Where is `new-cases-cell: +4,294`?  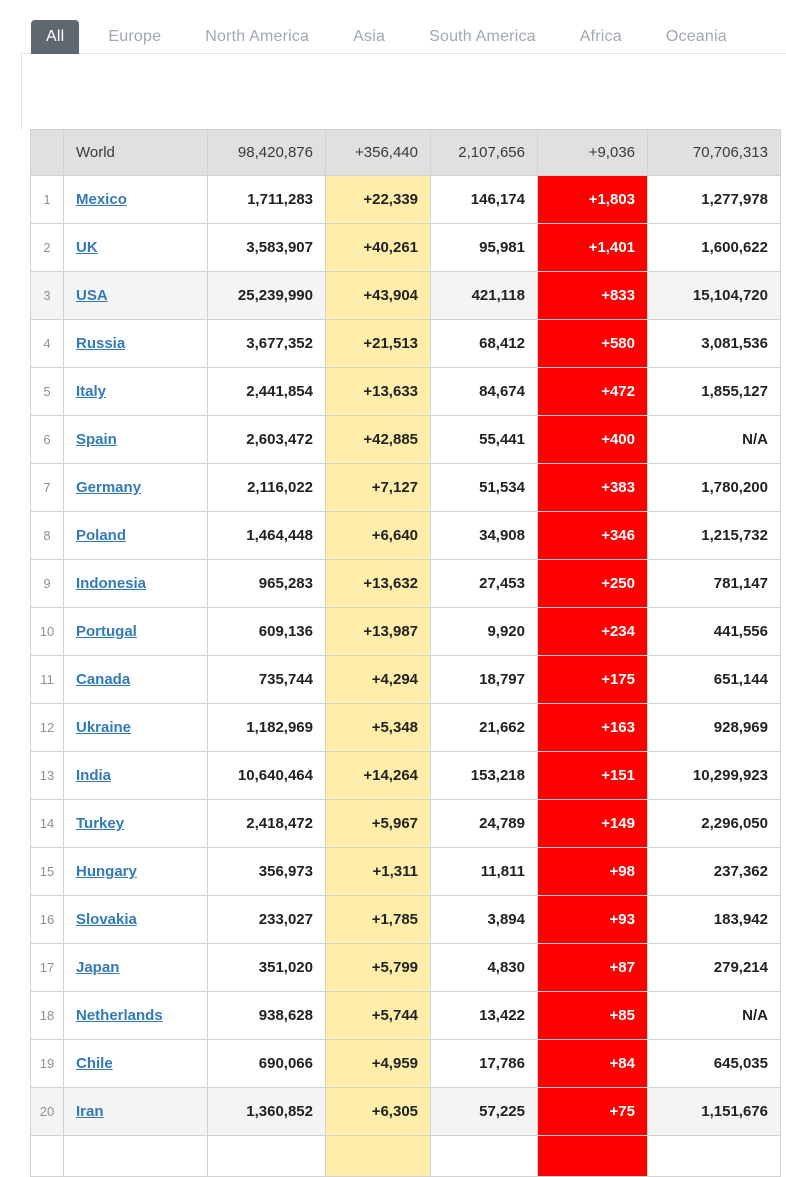
new-cases-cell: +4,294 is located at coordinates (378, 679).